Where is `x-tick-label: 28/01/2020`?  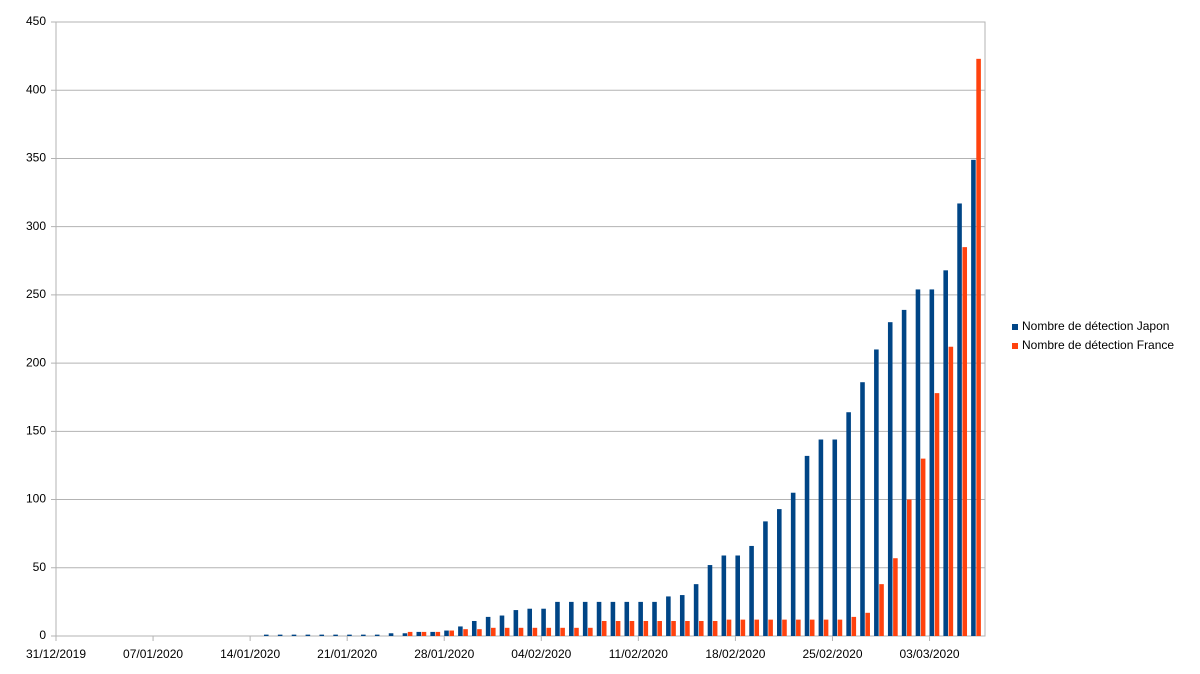
x-tick-label: 28/01/2020 is located at coordinates (444, 654).